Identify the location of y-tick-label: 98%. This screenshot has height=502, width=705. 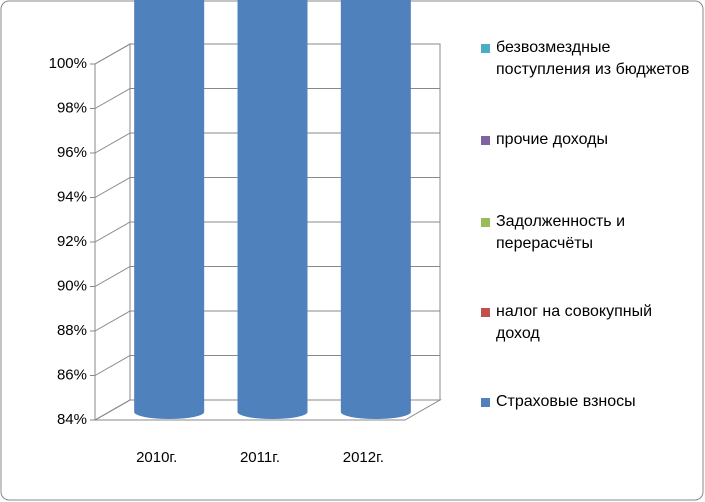
(72, 107).